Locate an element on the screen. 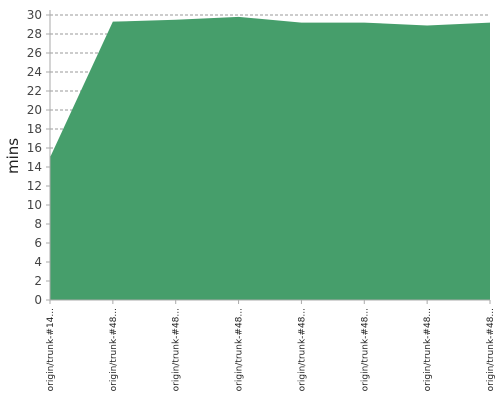 The width and height of the screenshot is (500, 400). y-tick-label: 6 is located at coordinates (38, 243).